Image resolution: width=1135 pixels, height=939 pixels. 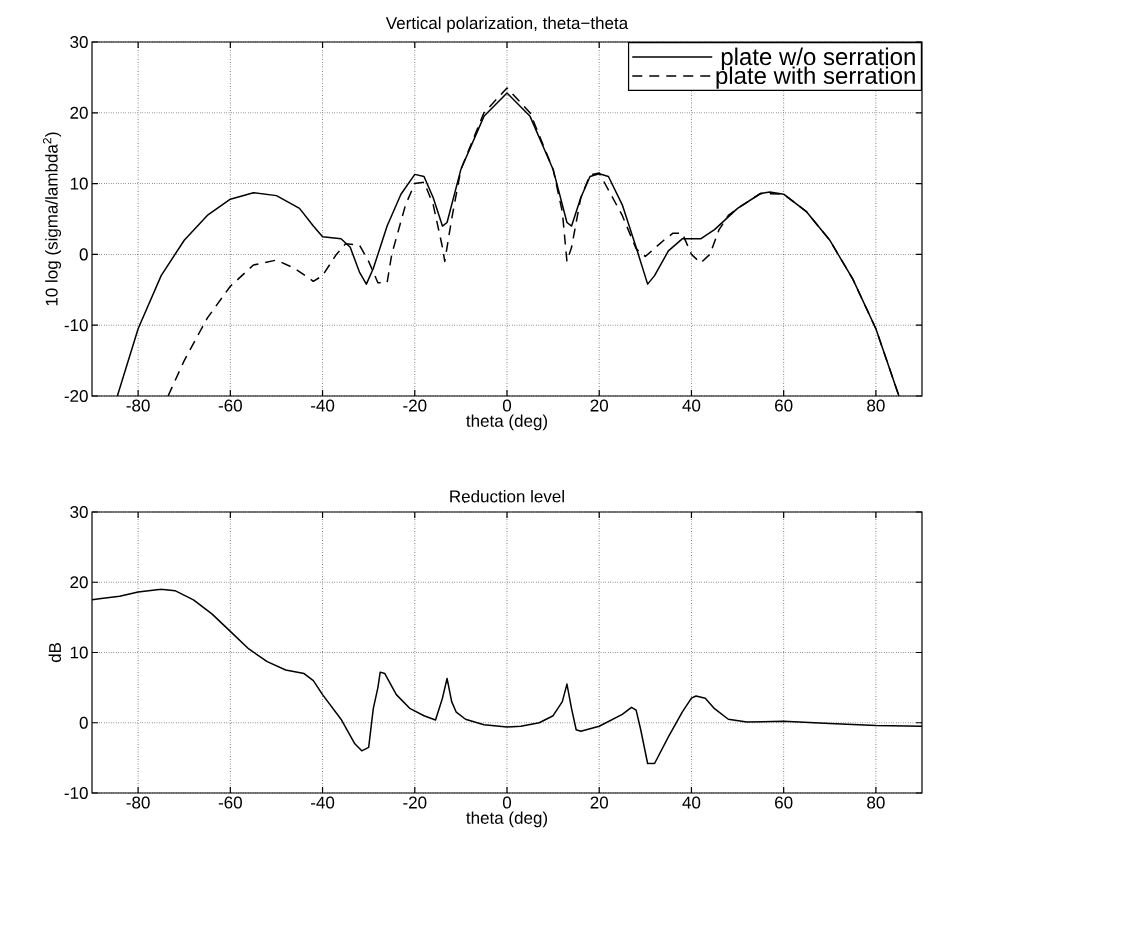 What do you see at coordinates (52, 219) in the screenshot?
I see `y-axis-title: 10 log (sigma/lambda$^{2}$)` at bounding box center [52, 219].